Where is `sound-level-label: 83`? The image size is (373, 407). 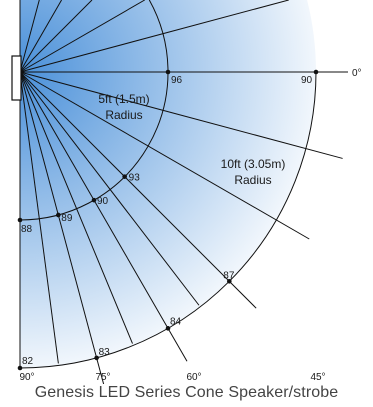
sound-level-label: 83 is located at coordinates (105, 352).